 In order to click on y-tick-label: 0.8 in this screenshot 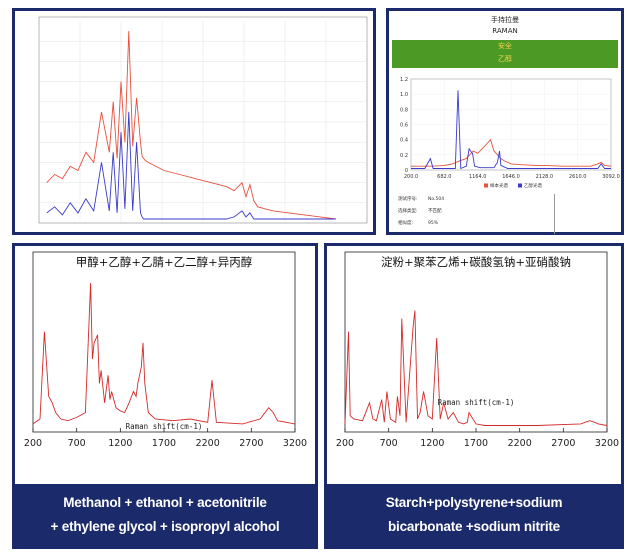, I will do `click(404, 110)`.